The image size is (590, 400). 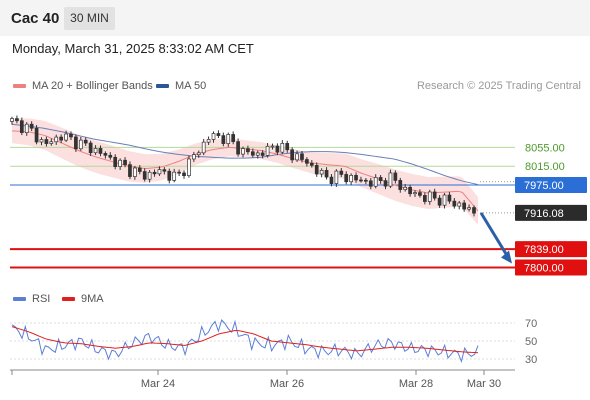 I want to click on legend-rsi: RSI, so click(x=31, y=299).